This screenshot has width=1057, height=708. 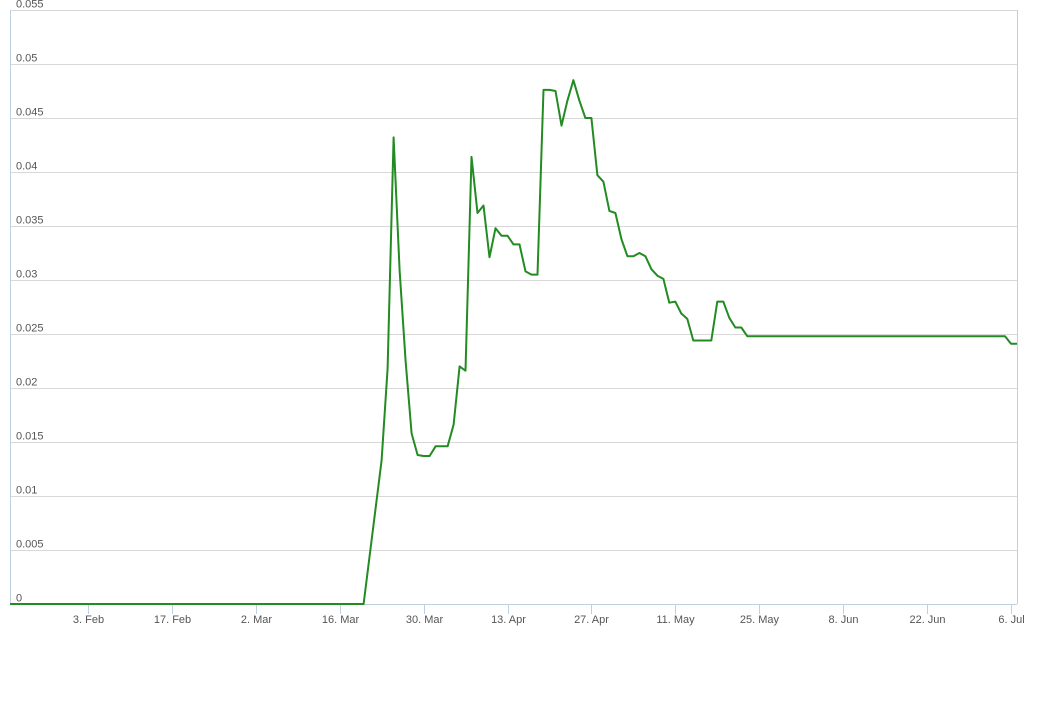 I want to click on x-tick-label: 16. Mar, so click(x=341, y=620).